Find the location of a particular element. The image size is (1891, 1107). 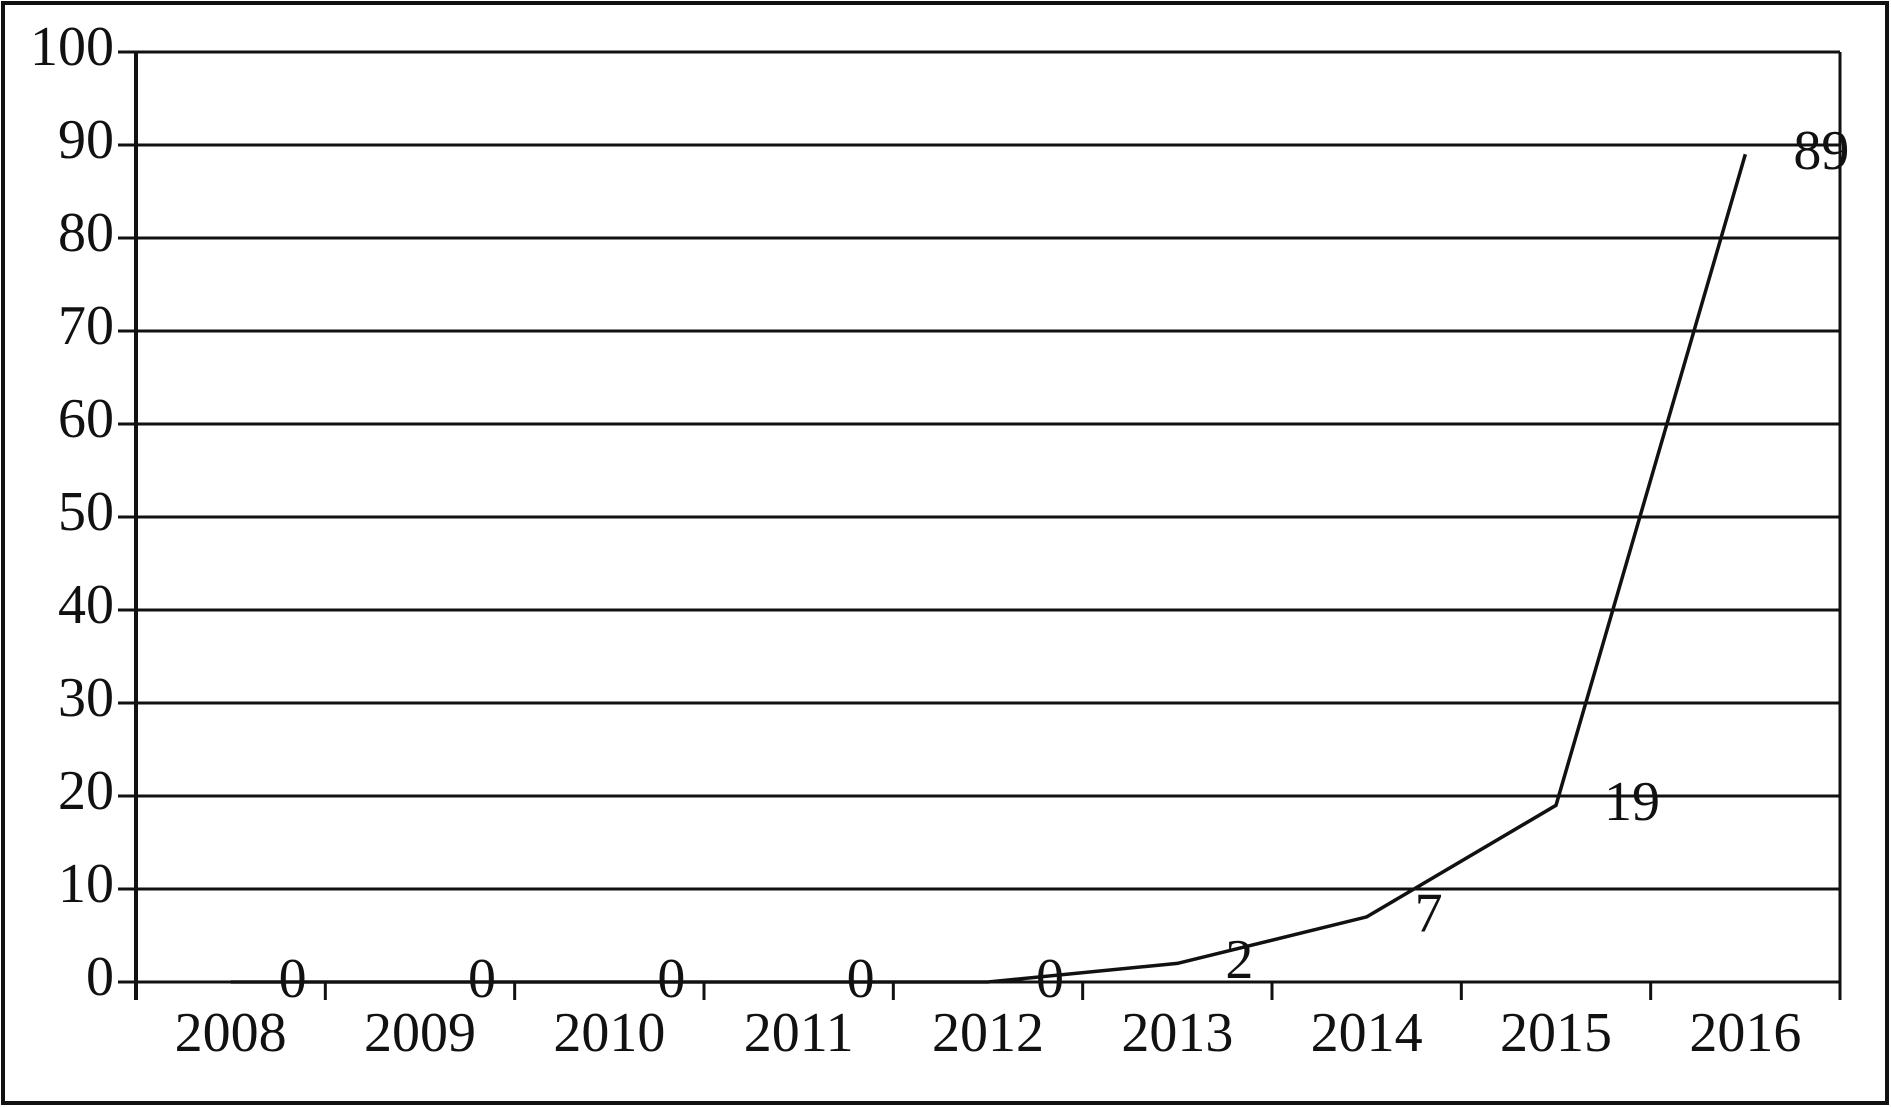

x-tick-label: 2015 is located at coordinates (1556, 1033).